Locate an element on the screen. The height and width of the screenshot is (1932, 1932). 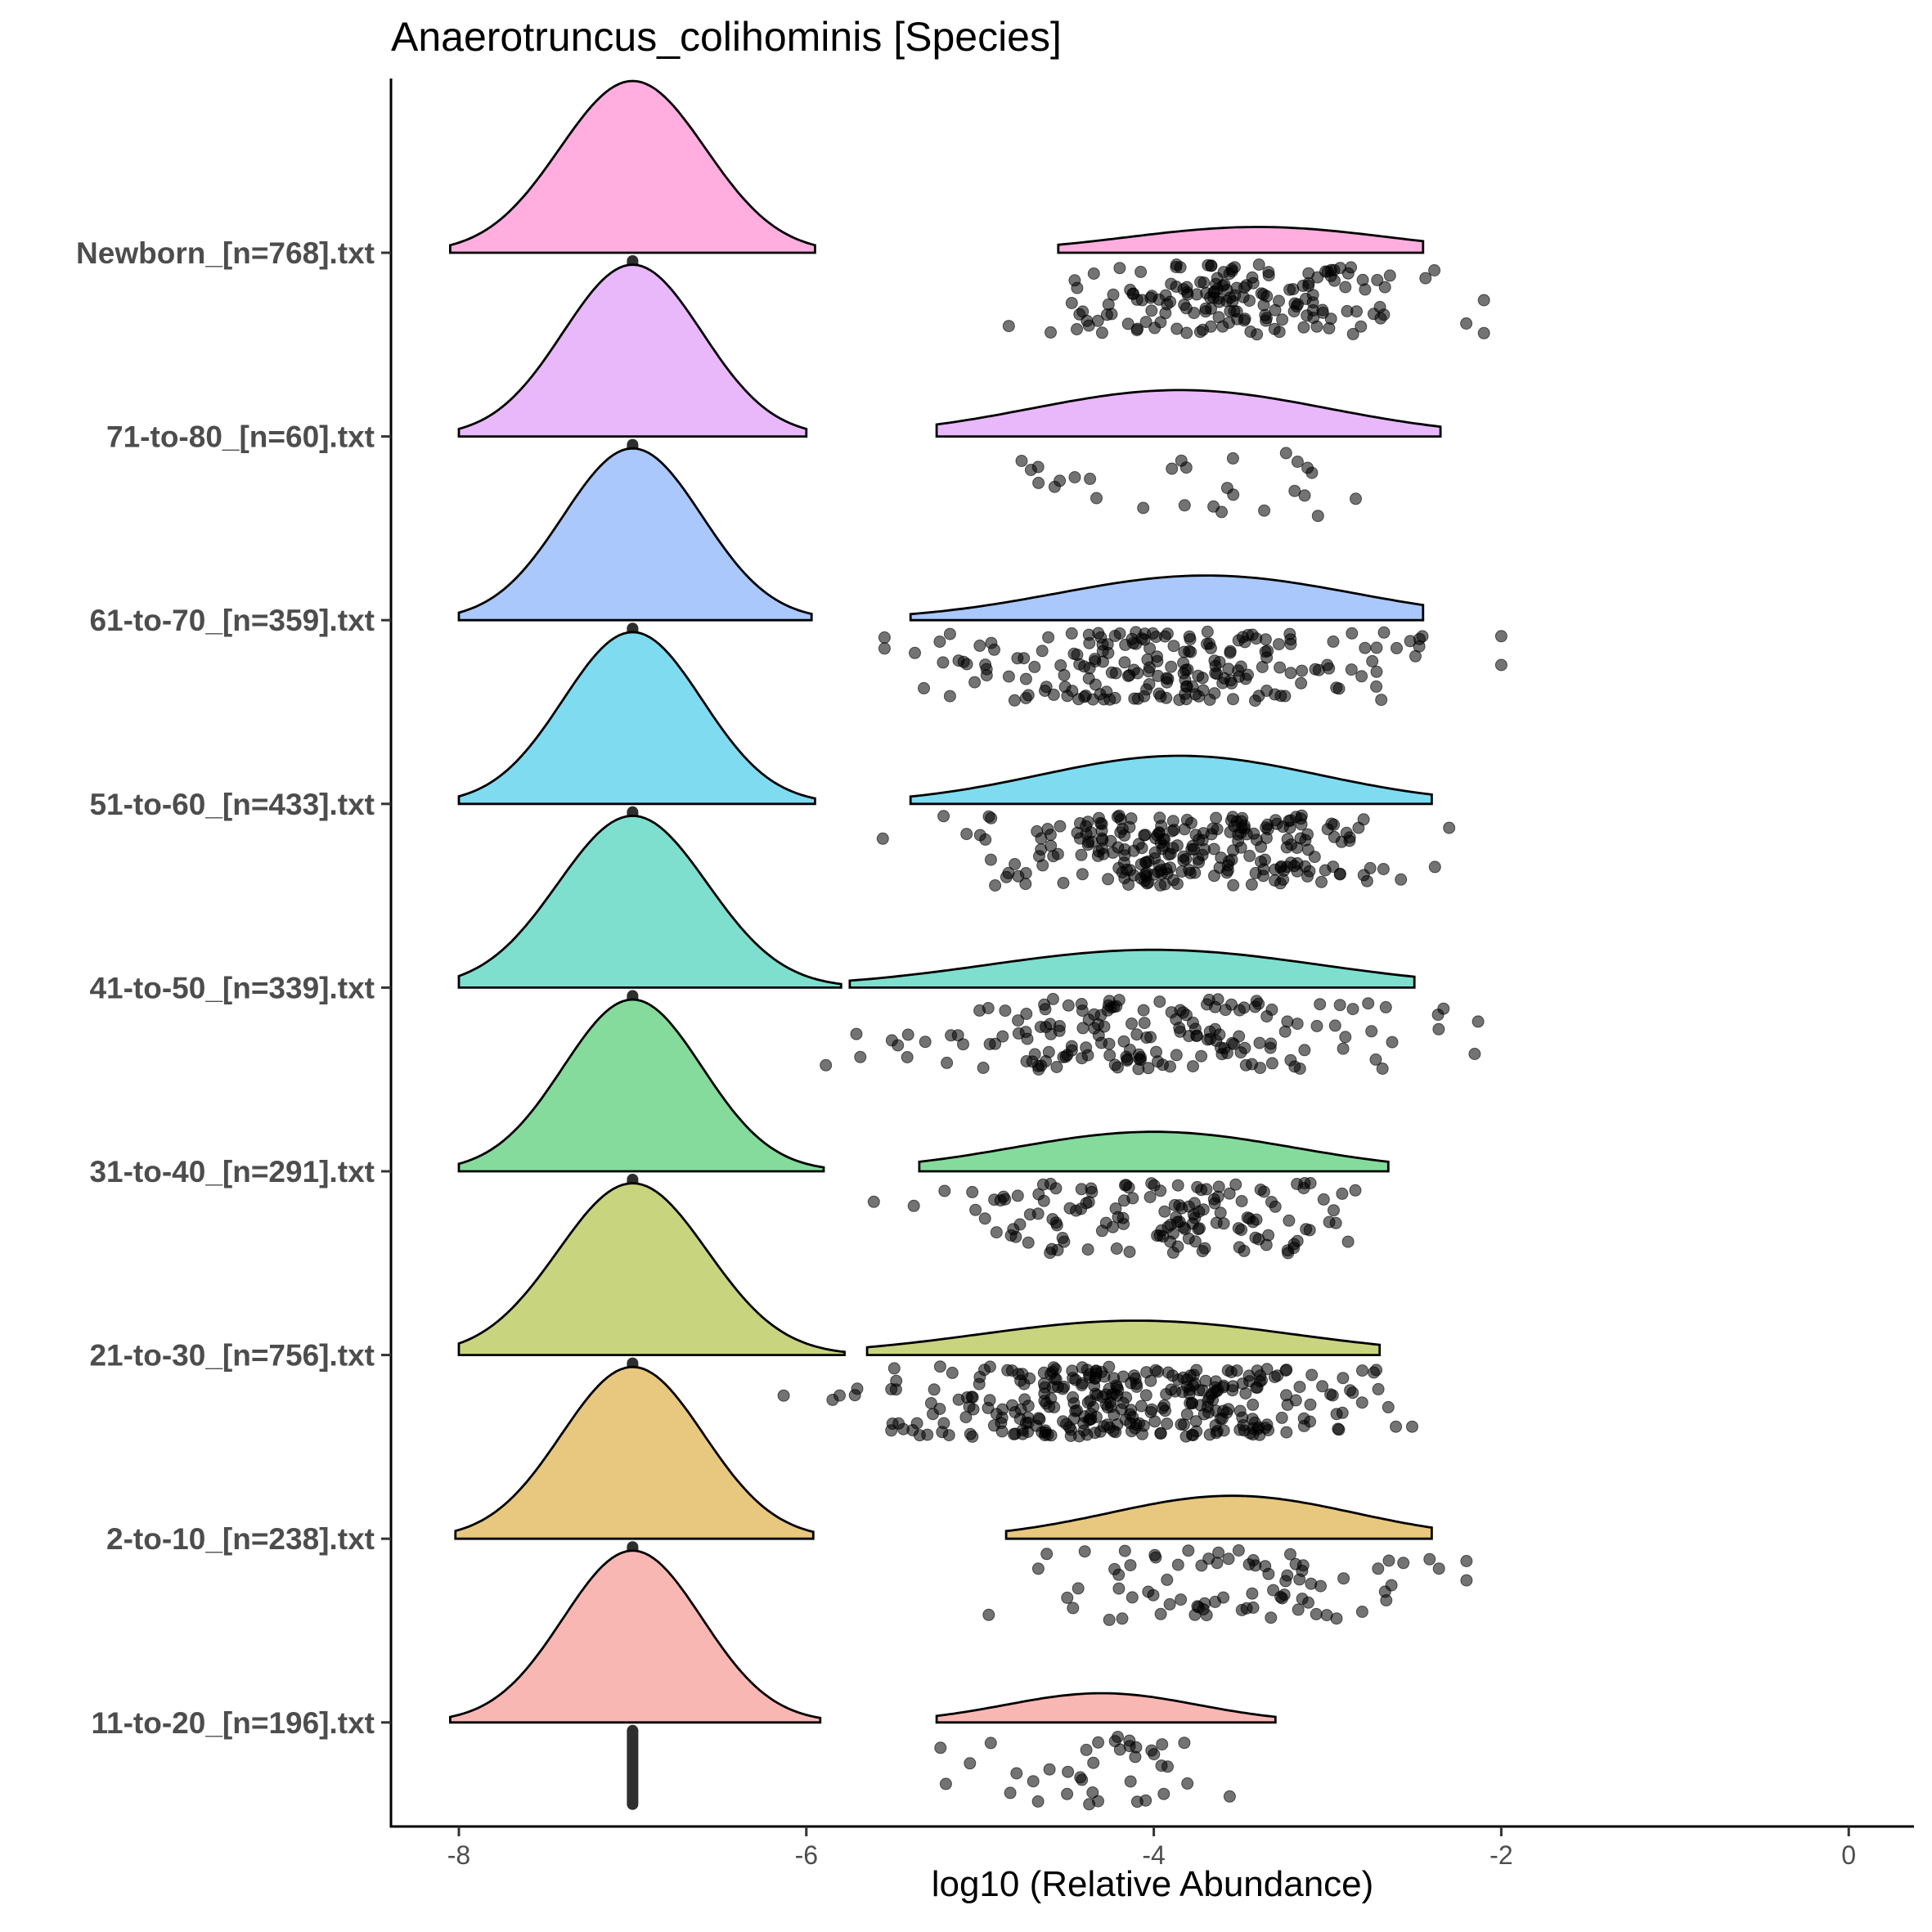
y-tick-label-8: 11-to-20_[n=196].txt is located at coordinates (234, 1723).